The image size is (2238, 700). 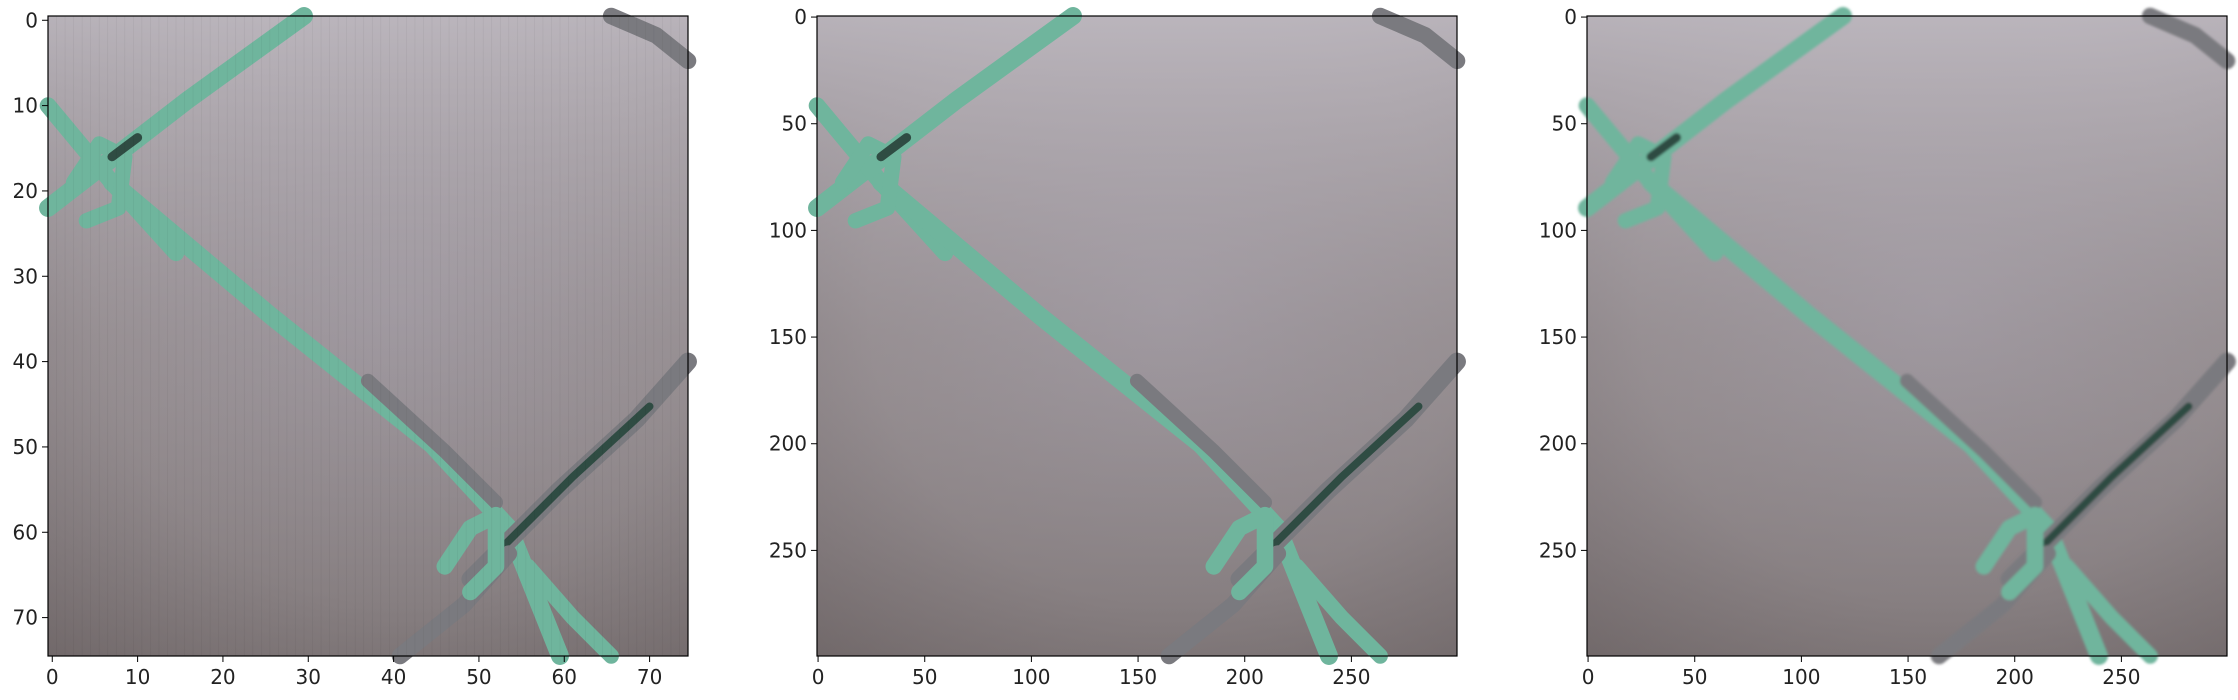 What do you see at coordinates (137, 677) in the screenshot?
I see `x-tick-label: 10` at bounding box center [137, 677].